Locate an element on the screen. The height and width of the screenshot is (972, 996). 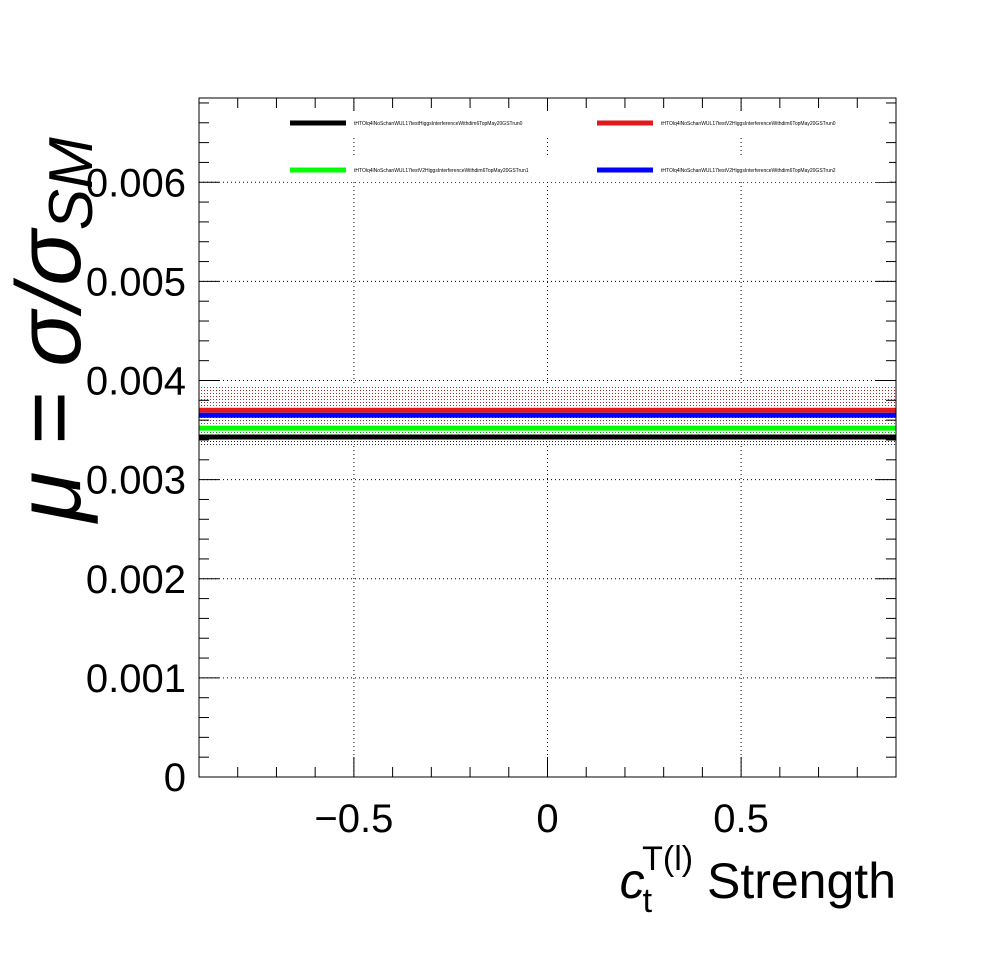
x-tick-label: 0 is located at coordinates (547, 819).